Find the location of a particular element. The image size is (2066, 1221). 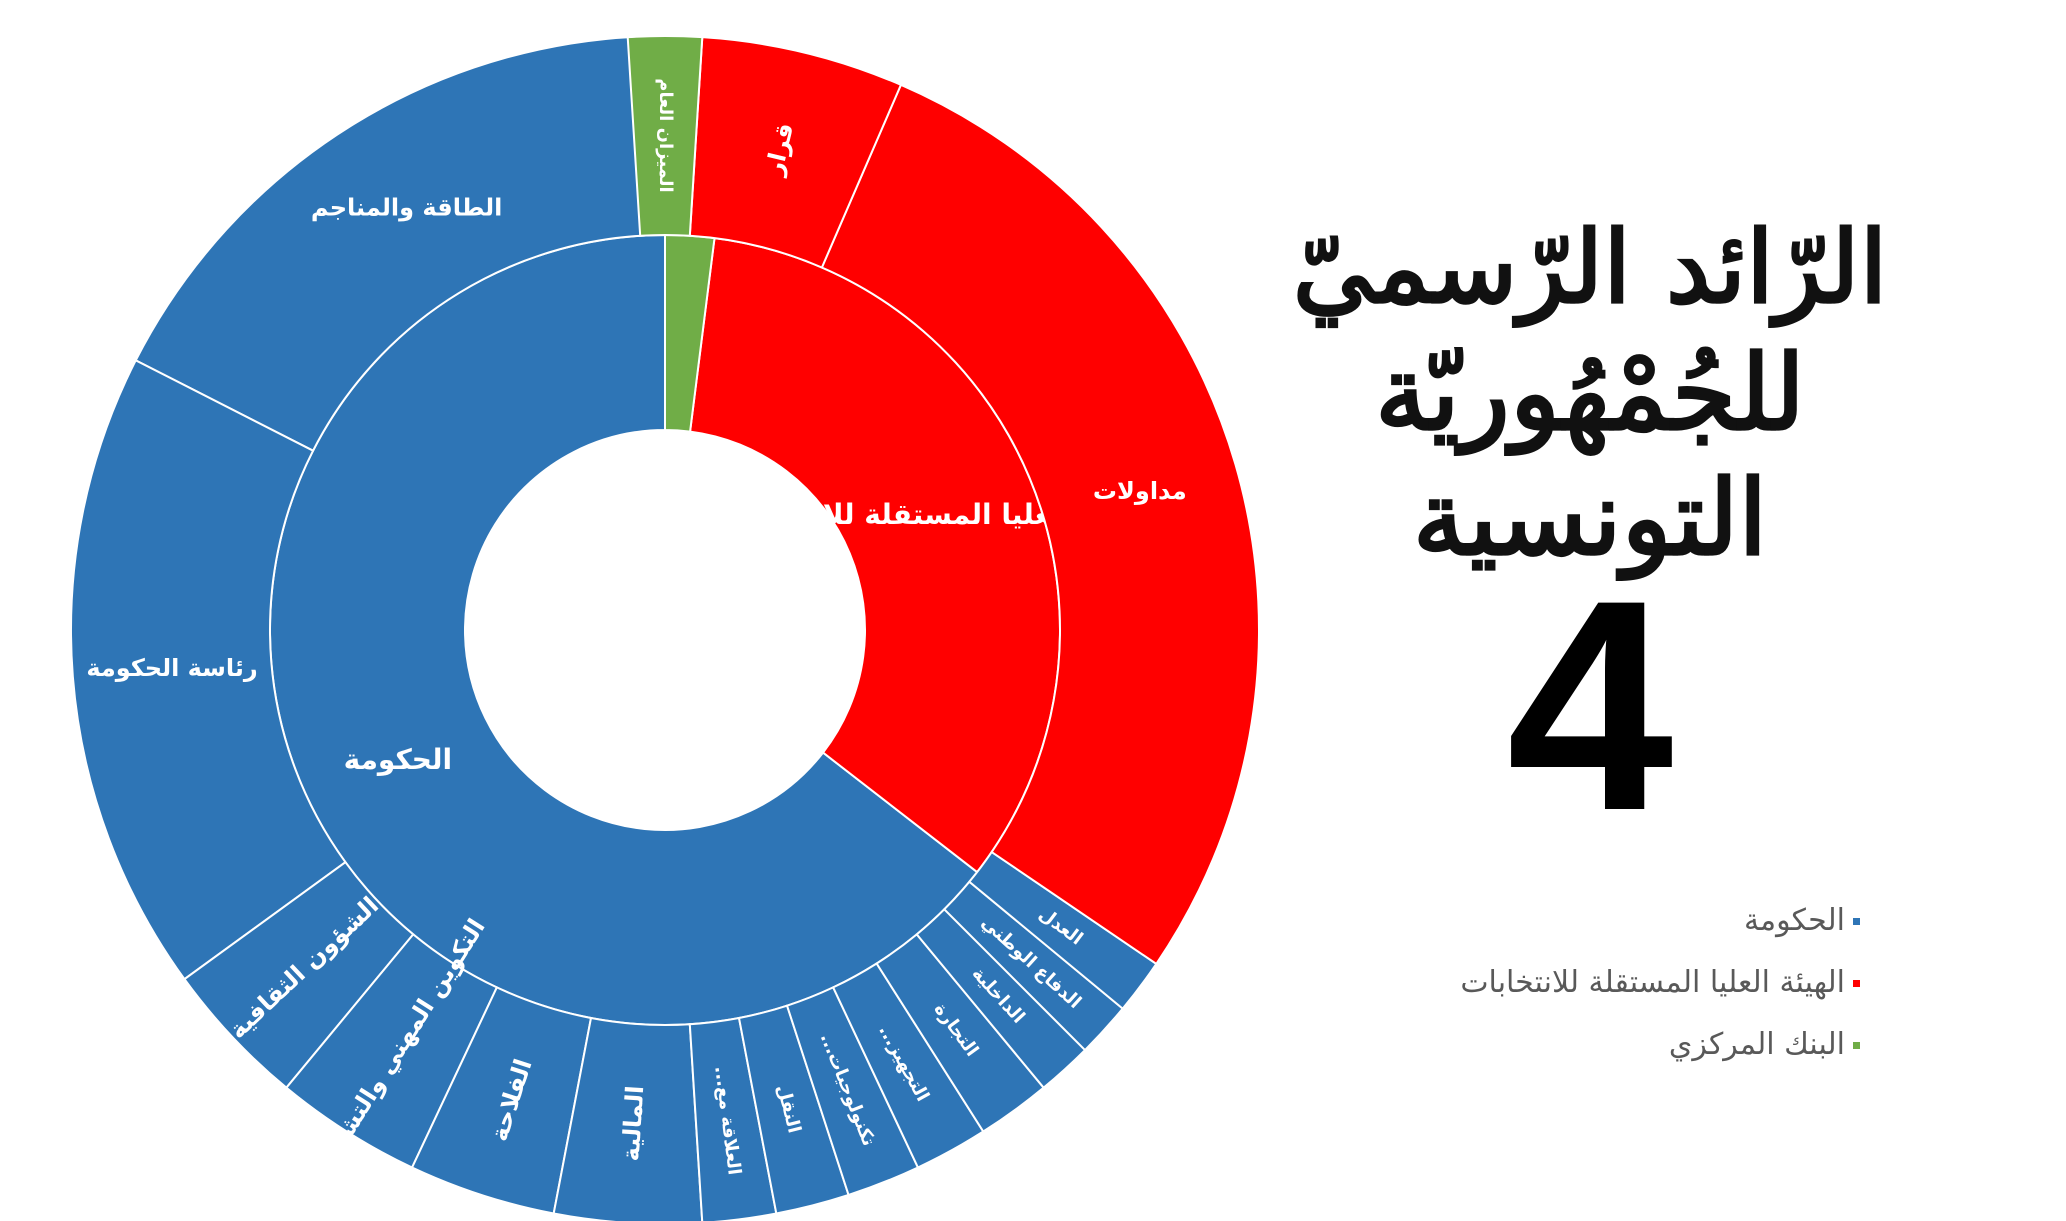

legend-label: البنك المركزي is located at coordinates (1756, 1044).